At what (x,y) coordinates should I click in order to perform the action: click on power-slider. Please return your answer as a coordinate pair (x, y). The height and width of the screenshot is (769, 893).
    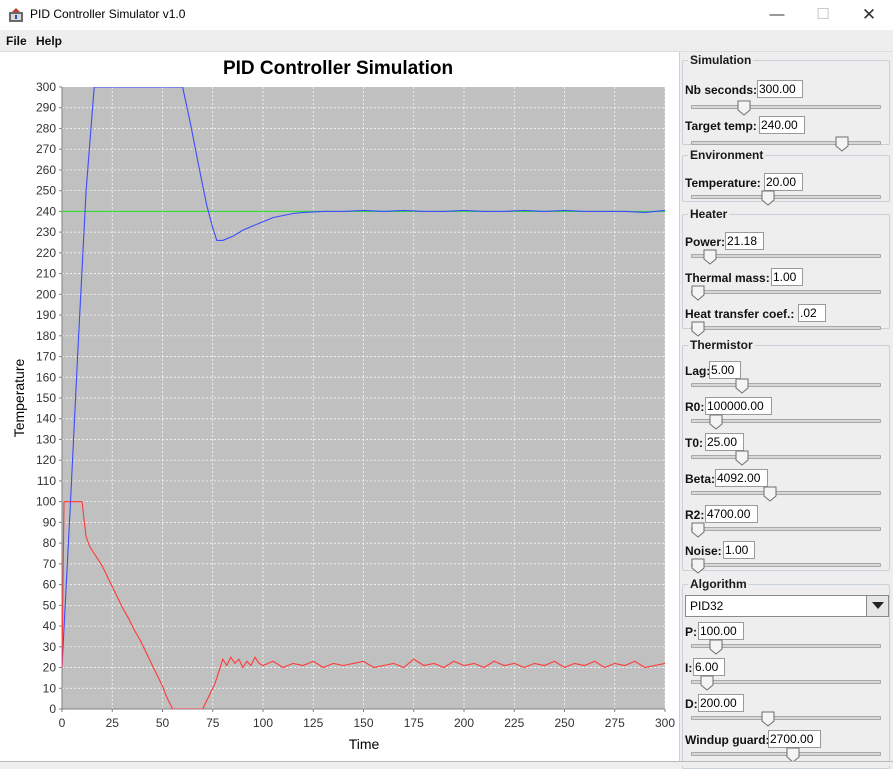
    Looking at the image, I should click on (786, 257).